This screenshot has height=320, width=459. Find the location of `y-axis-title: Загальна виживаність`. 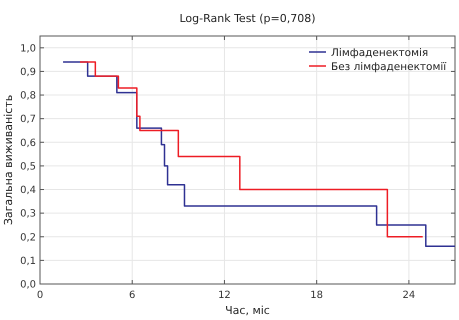

y-axis-title: Загальна виживаність is located at coordinates (8, 160).